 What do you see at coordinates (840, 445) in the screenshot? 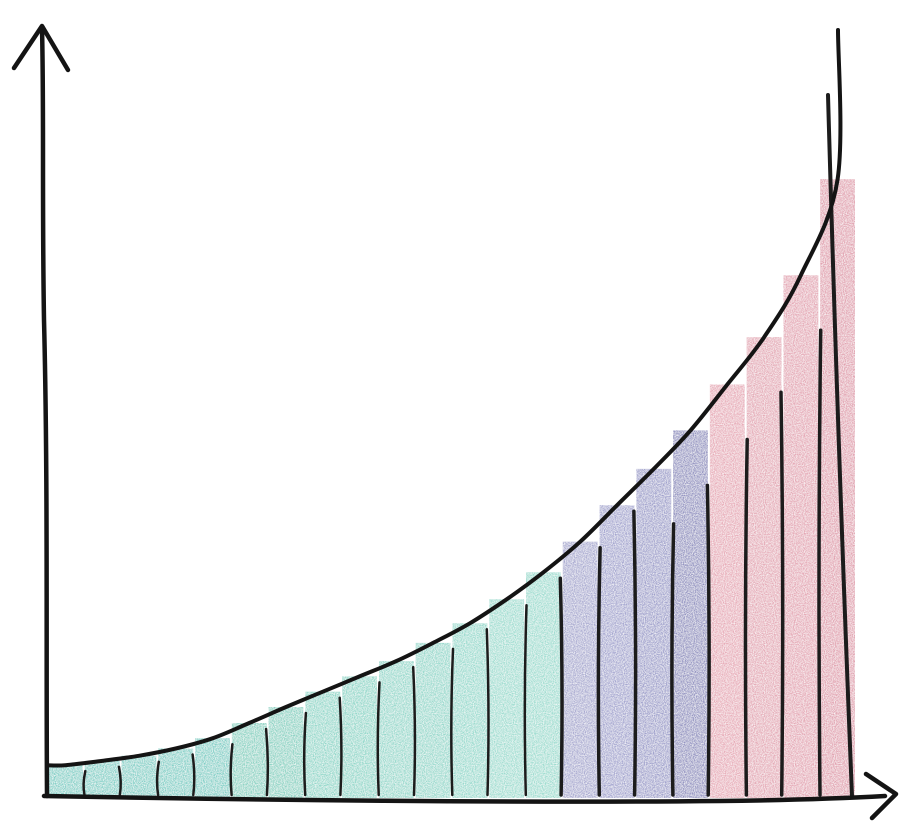
I see `area-right-edge` at bounding box center [840, 445].